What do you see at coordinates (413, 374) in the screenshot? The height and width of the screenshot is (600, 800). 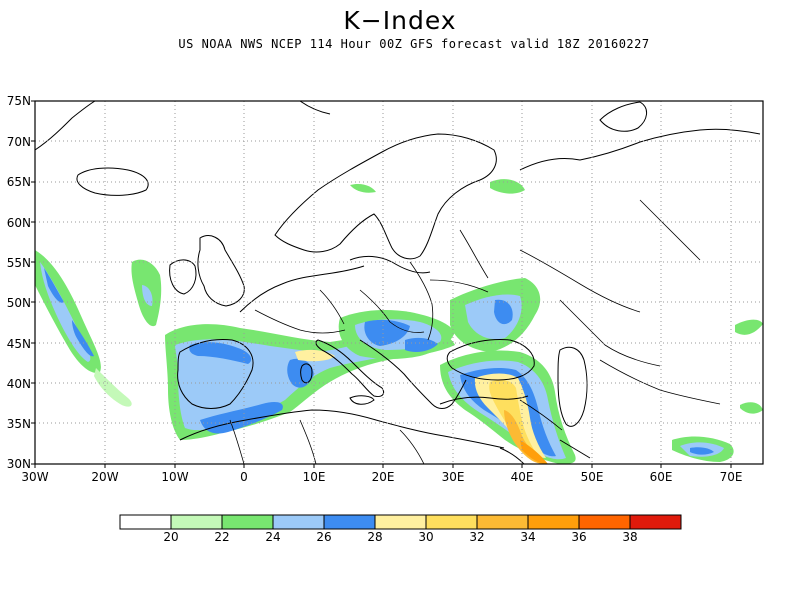 I see `coast-balkans` at bounding box center [413, 374].